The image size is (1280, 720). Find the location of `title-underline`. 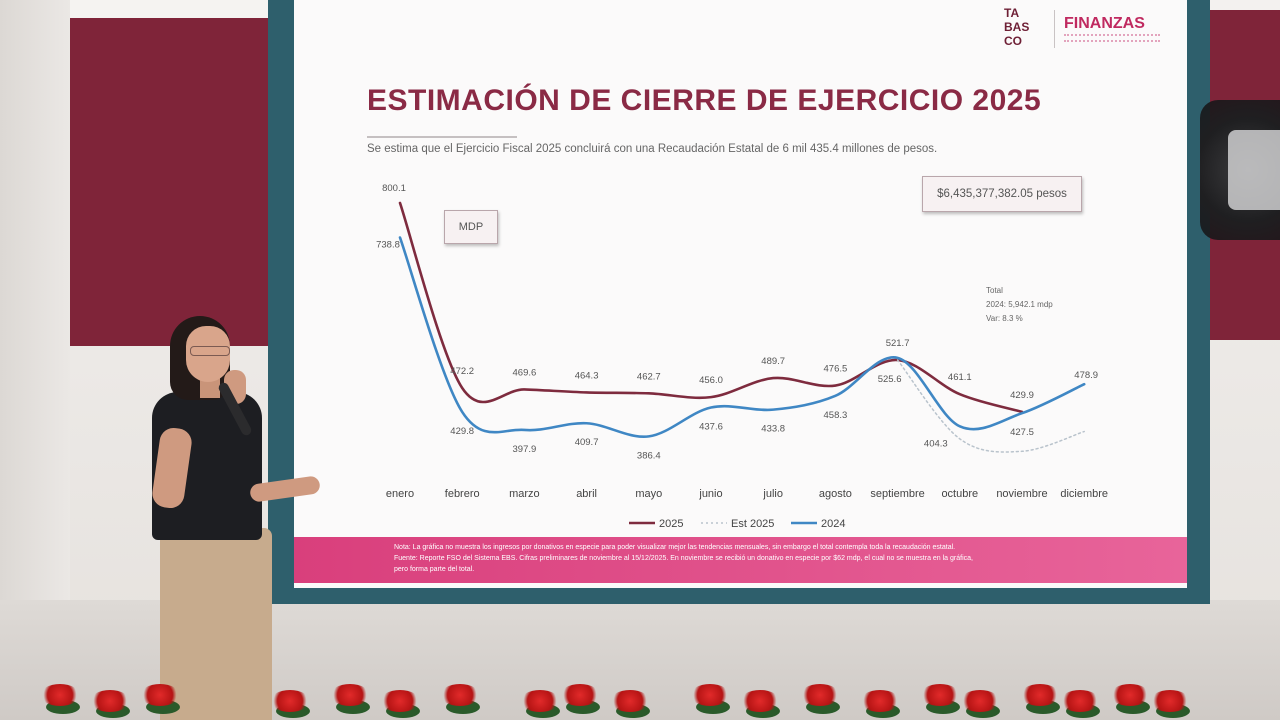

title-underline is located at coordinates (442, 137).